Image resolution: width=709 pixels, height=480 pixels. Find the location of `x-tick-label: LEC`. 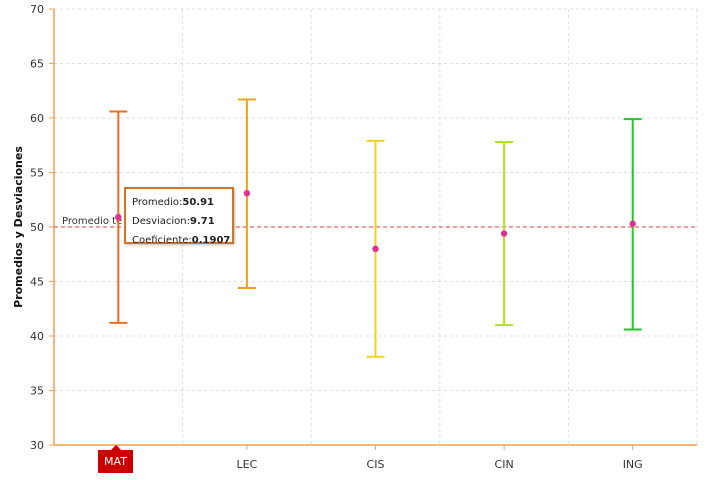

x-tick-label: LEC is located at coordinates (247, 464).